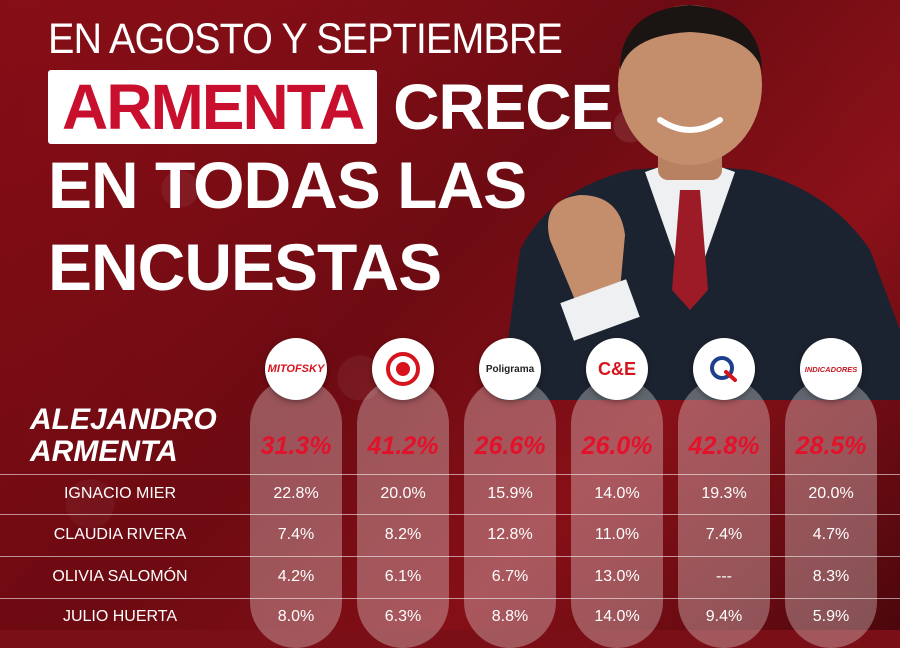  I want to click on table-cell: 19.3%, so click(724, 493).